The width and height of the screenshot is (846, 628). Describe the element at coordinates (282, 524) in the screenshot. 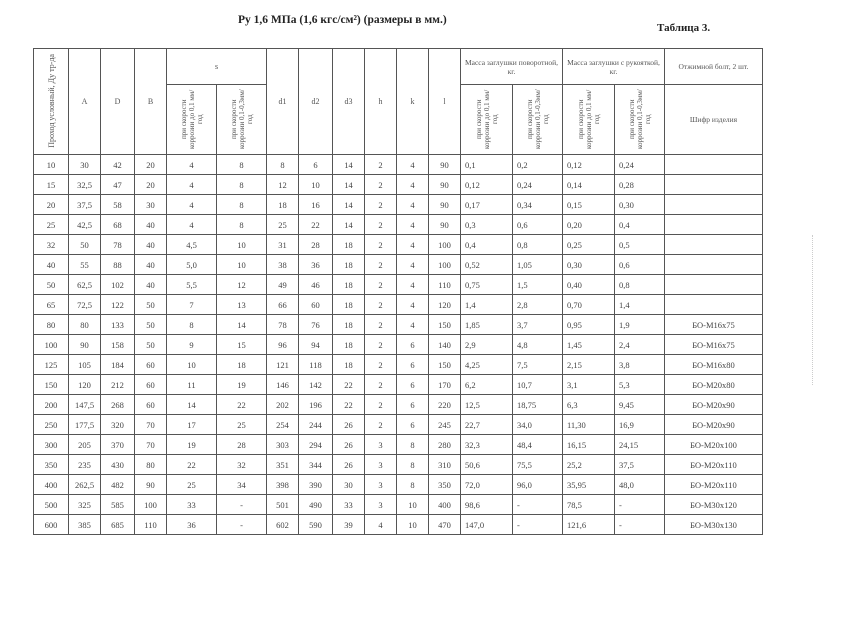

I see `table-cell: 602` at that location.